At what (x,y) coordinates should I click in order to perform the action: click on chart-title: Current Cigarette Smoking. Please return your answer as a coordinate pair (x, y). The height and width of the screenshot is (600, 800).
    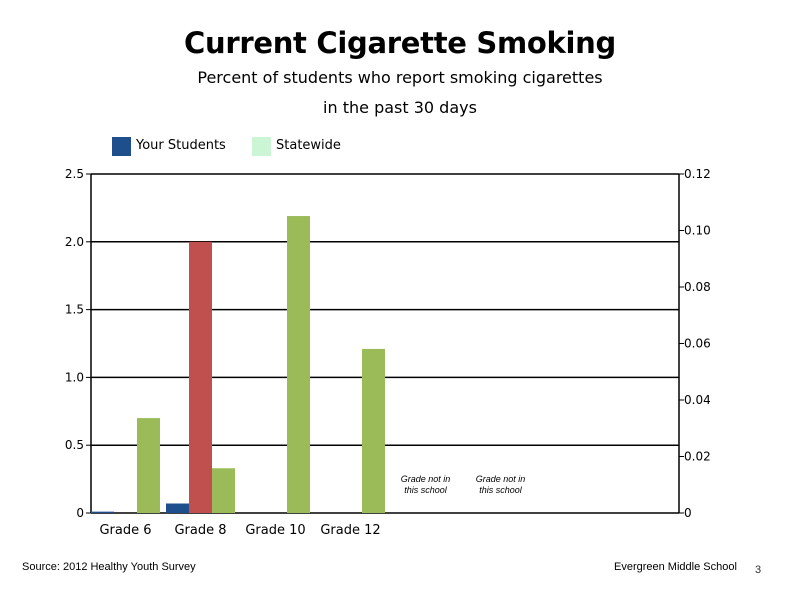
    Looking at the image, I should click on (400, 43).